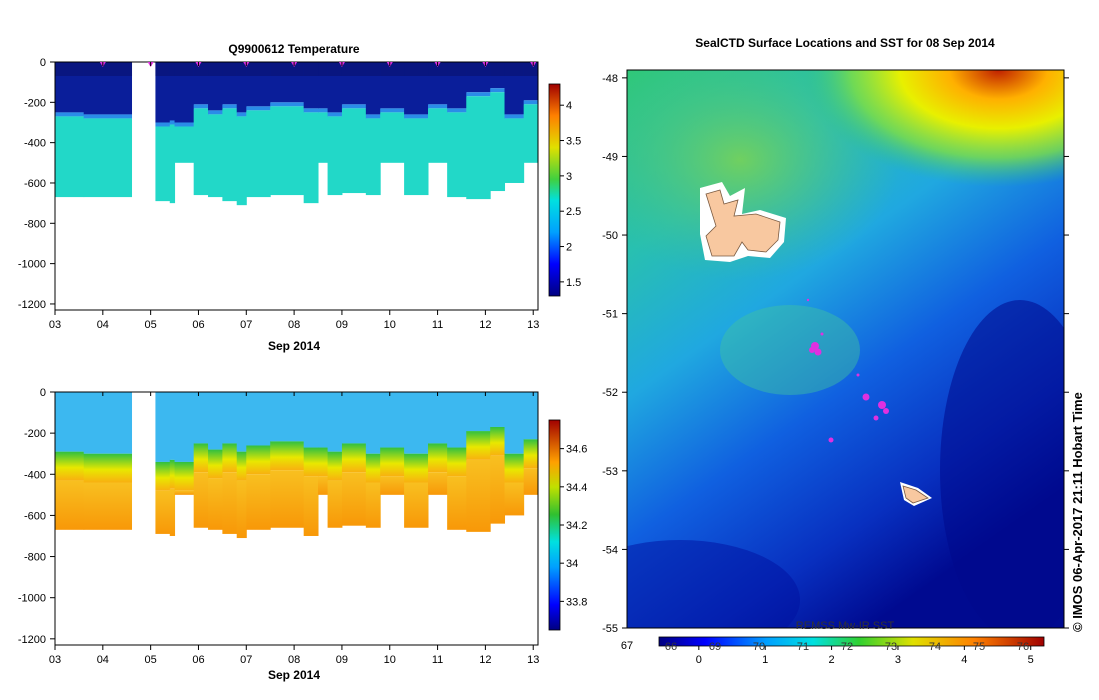 Image resolution: width=1099 pixels, height=700 pixels. I want to click on colorbar-tick-label: 34, so click(572, 564).